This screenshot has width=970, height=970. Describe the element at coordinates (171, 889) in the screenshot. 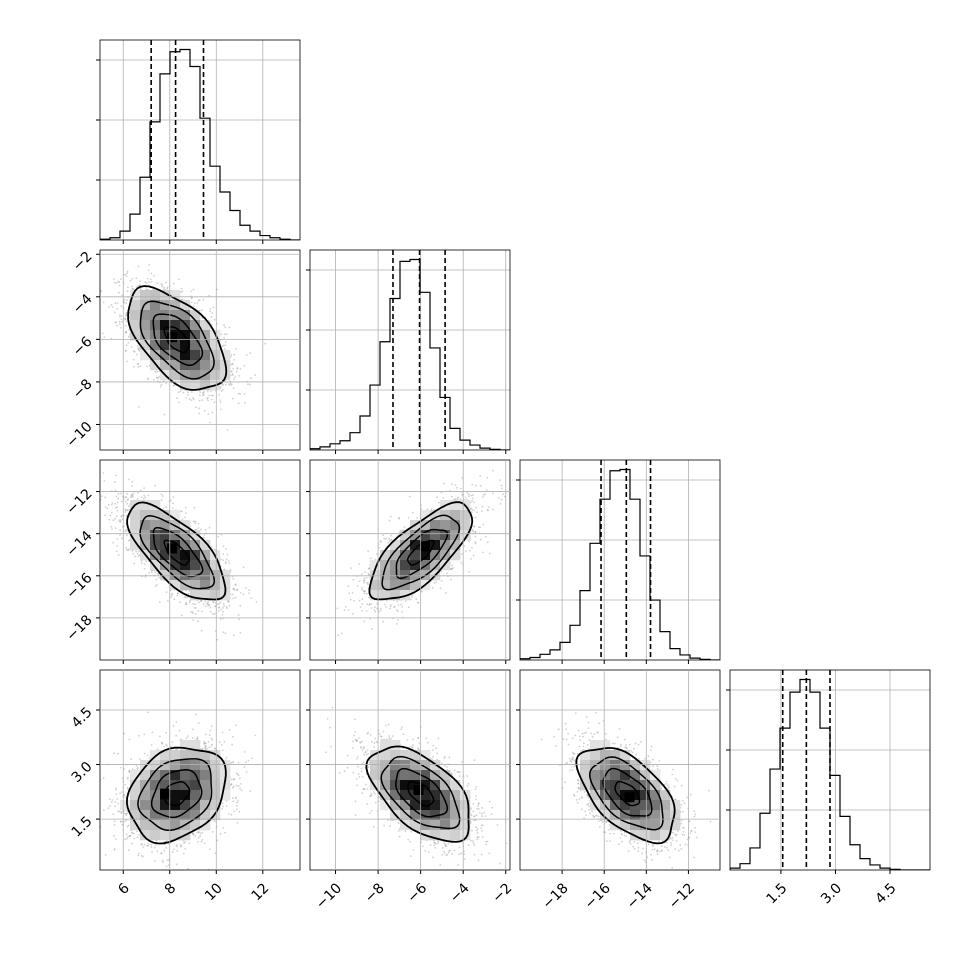

I see `x-tick-label-col0: 8` at that location.